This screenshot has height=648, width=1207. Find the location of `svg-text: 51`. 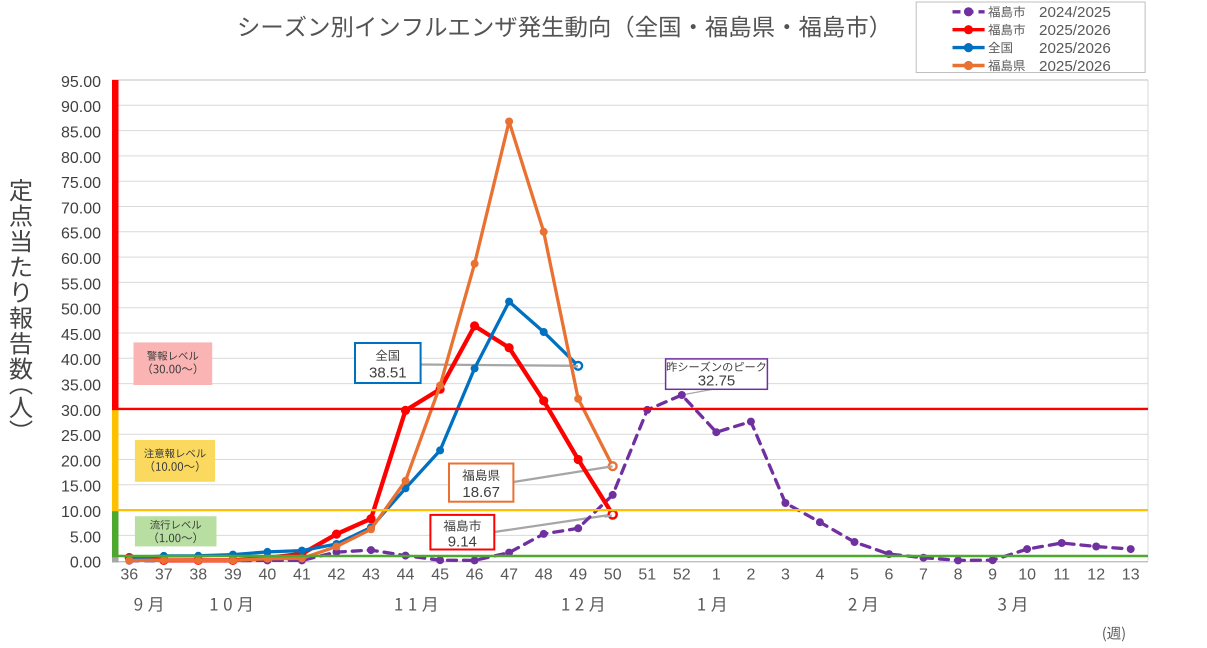

svg-text: 51 is located at coordinates (647, 575).